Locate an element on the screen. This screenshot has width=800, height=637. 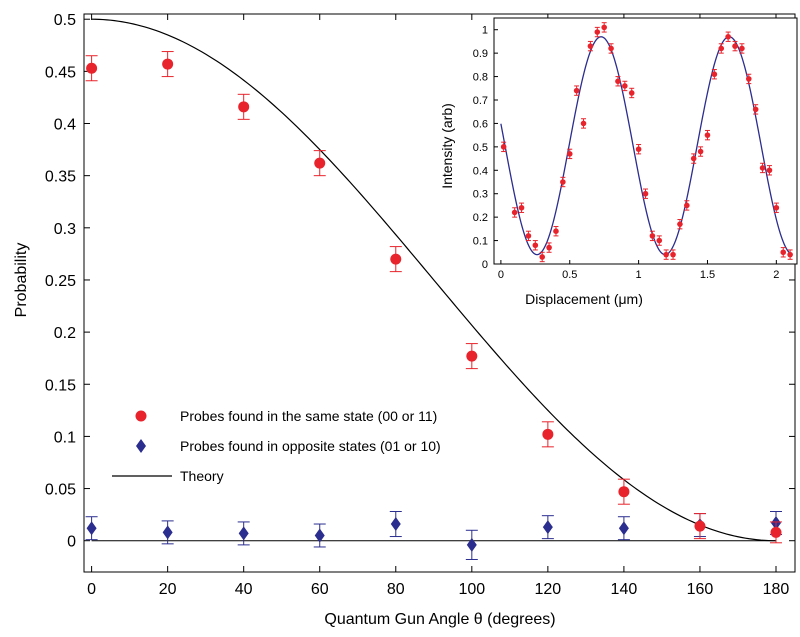
inset-y-tick-label: 0.5 is located at coordinates (480, 148).